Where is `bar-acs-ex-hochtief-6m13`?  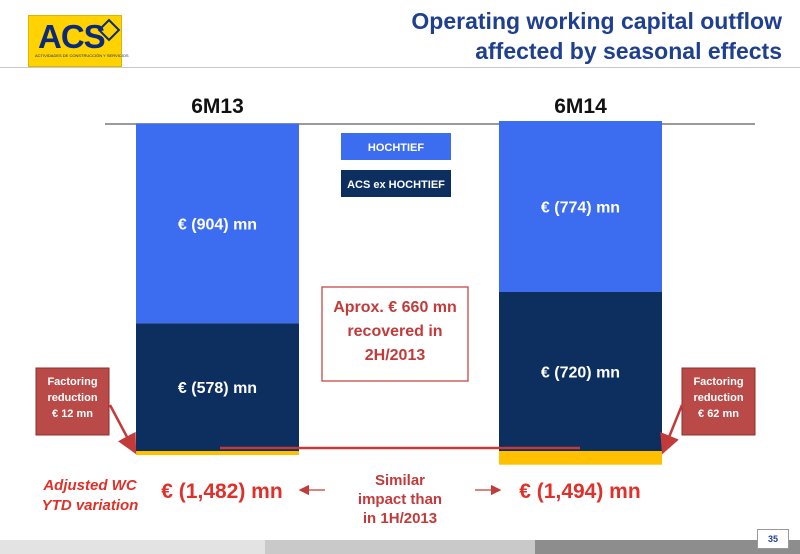
bar-acs-ex-hochtief-6m13 is located at coordinates (217, 387).